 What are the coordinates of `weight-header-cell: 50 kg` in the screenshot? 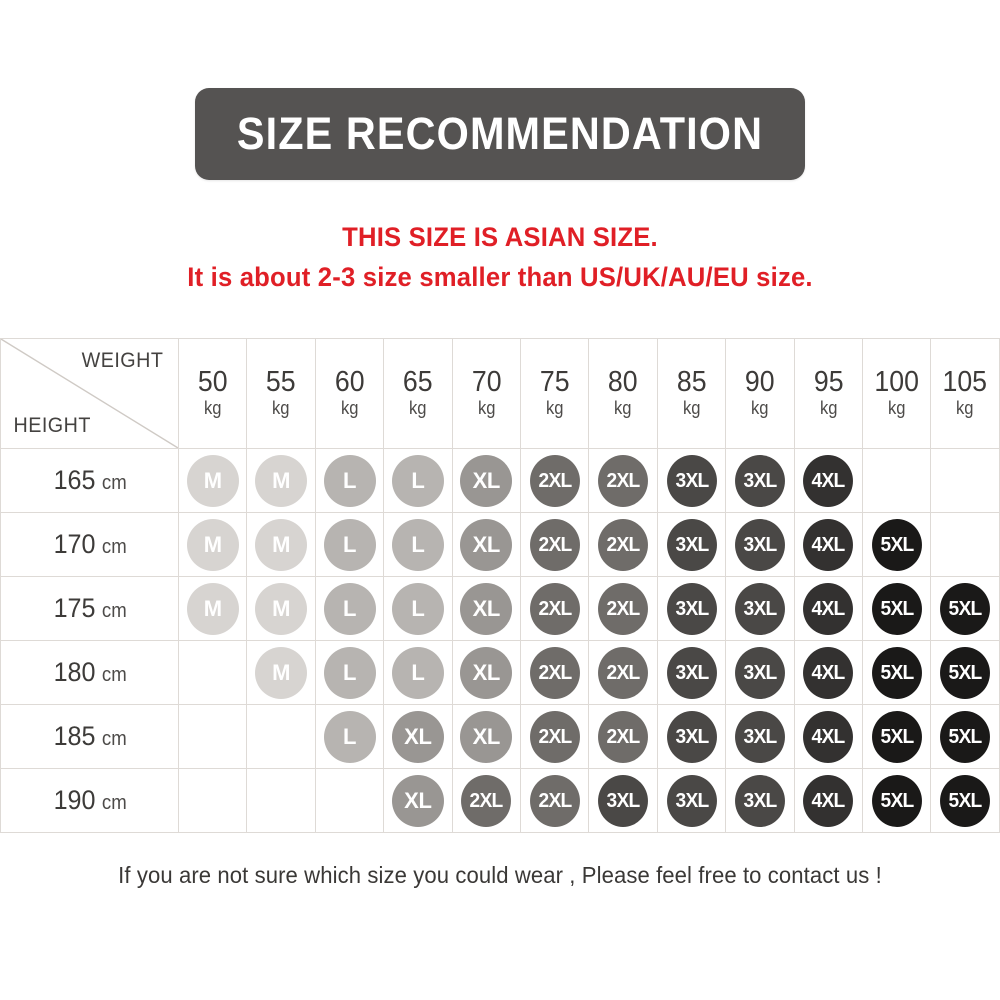 It's located at (212, 393).